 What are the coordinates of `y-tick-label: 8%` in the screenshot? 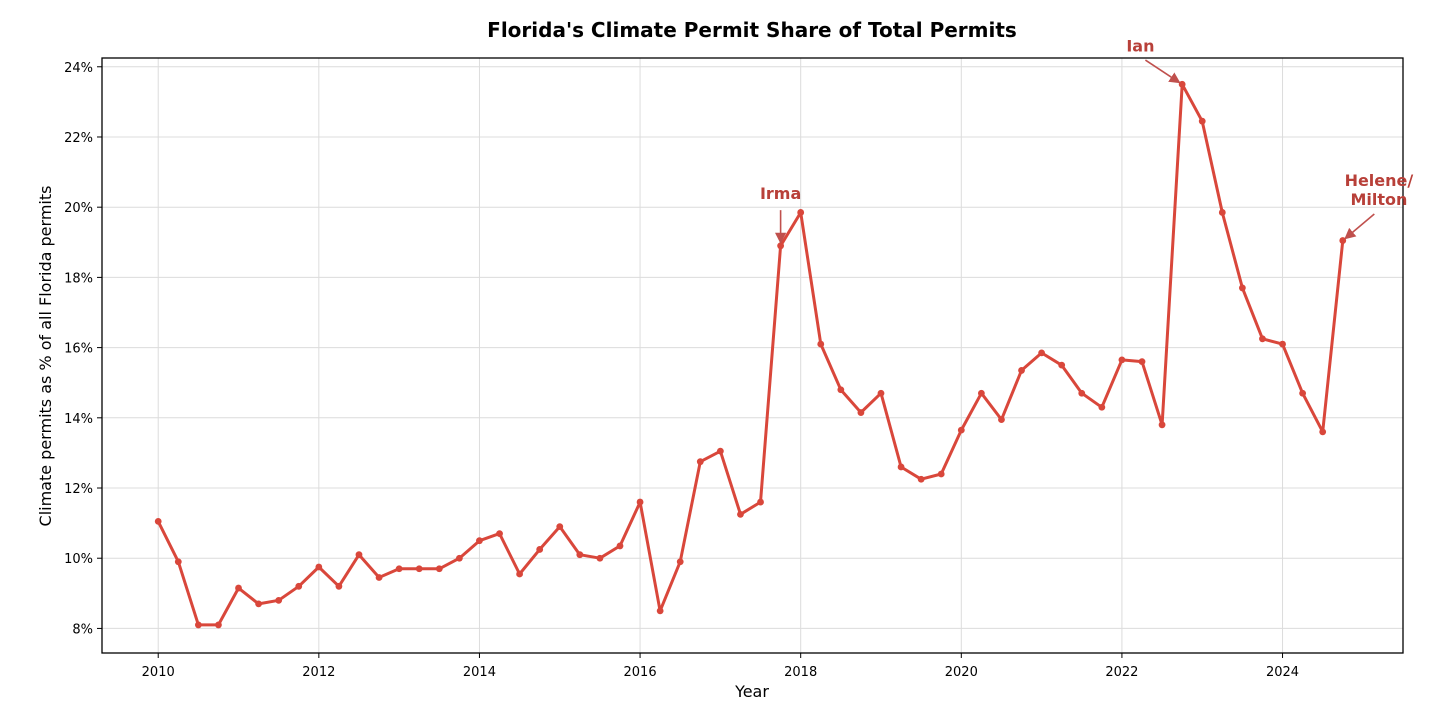 It's located at (82, 629).